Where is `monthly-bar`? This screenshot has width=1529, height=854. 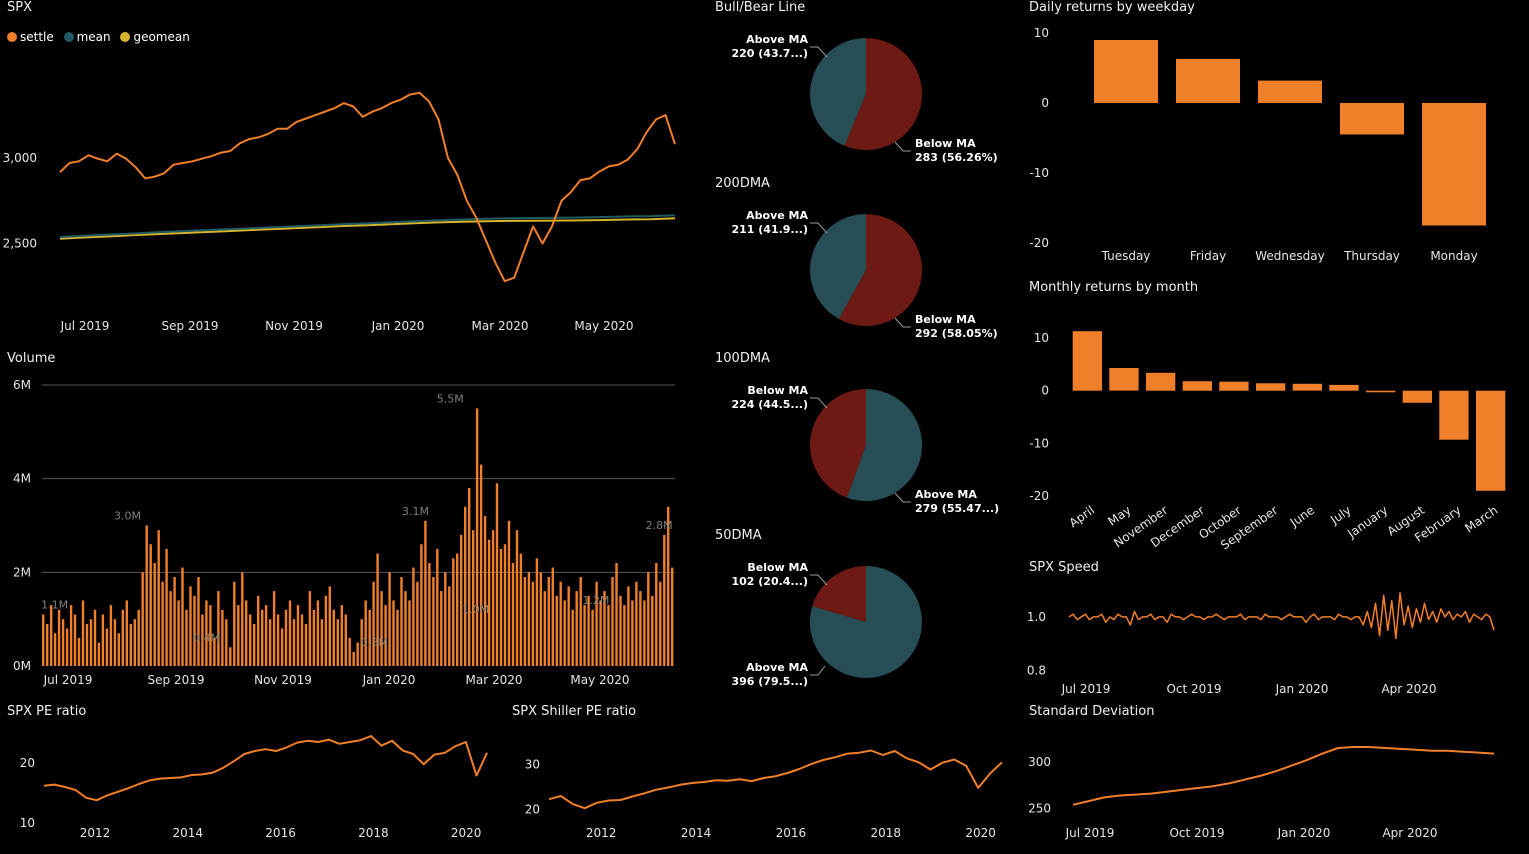 monthly-bar is located at coordinates (1161, 381).